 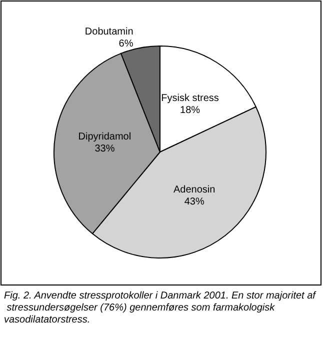 I want to click on data-label: 33%, so click(x=104, y=149).